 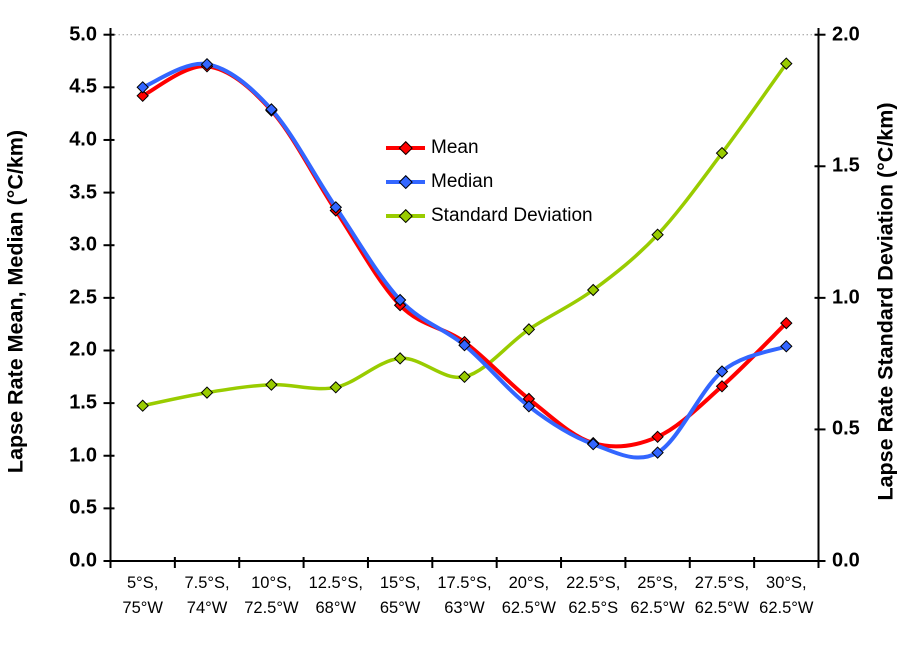 What do you see at coordinates (83, 244) in the screenshot?
I see `left-axis-tick-label: 3.0` at bounding box center [83, 244].